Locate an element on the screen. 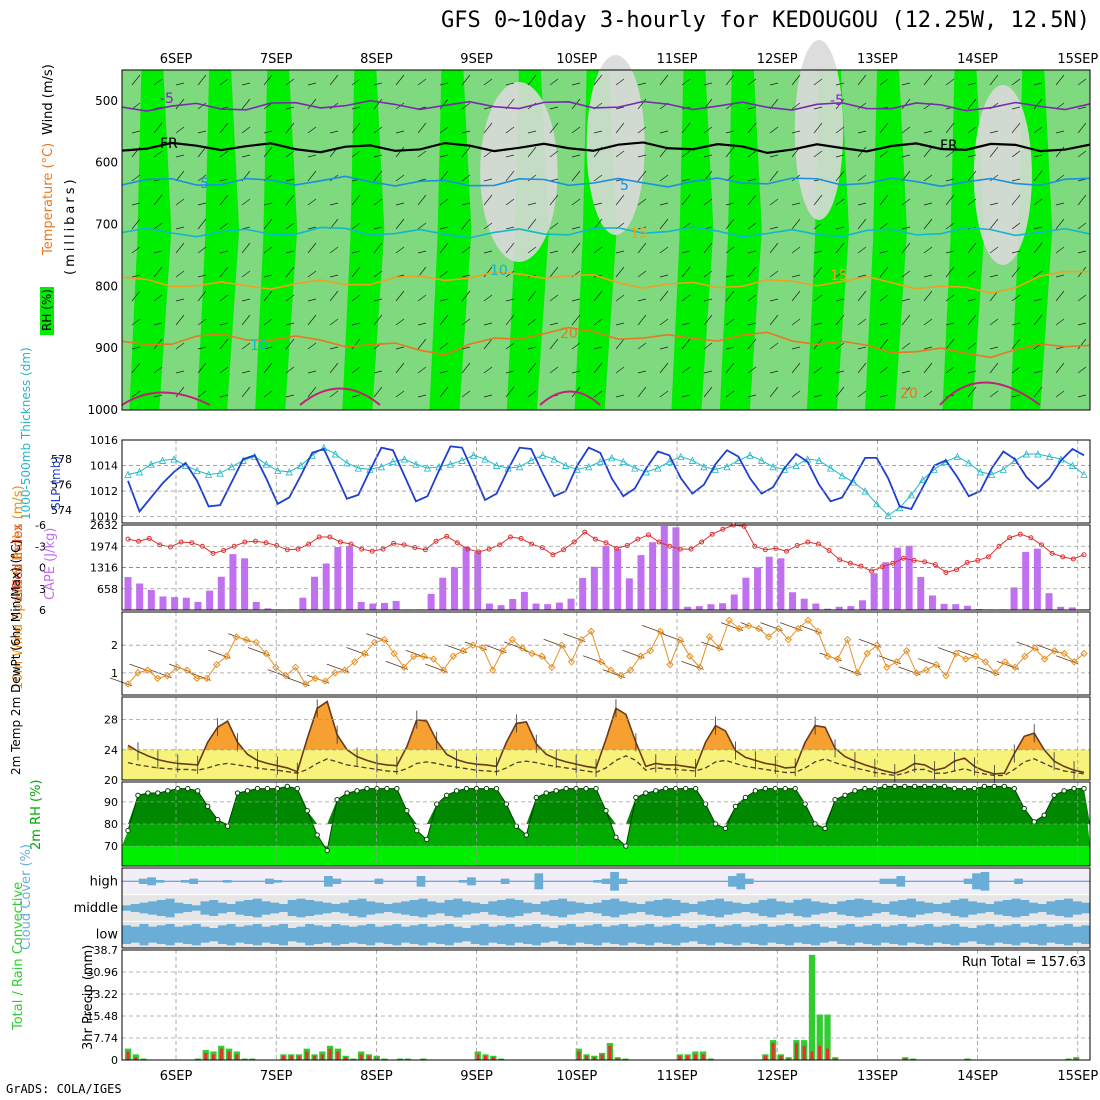 Image resolution: width=1100 pixels, height=1100 pixels. surface-wind-barb is located at coordinates (199, 676).